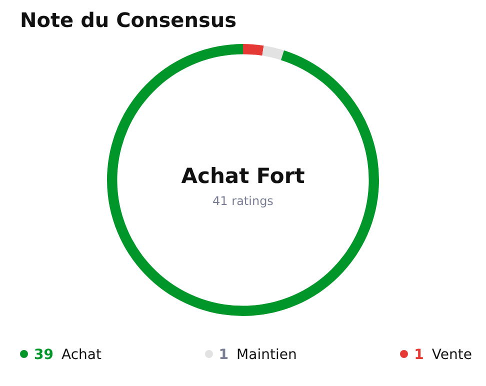 The height and width of the screenshot is (386, 486). I want to click on legend-label: Vente, so click(452, 355).